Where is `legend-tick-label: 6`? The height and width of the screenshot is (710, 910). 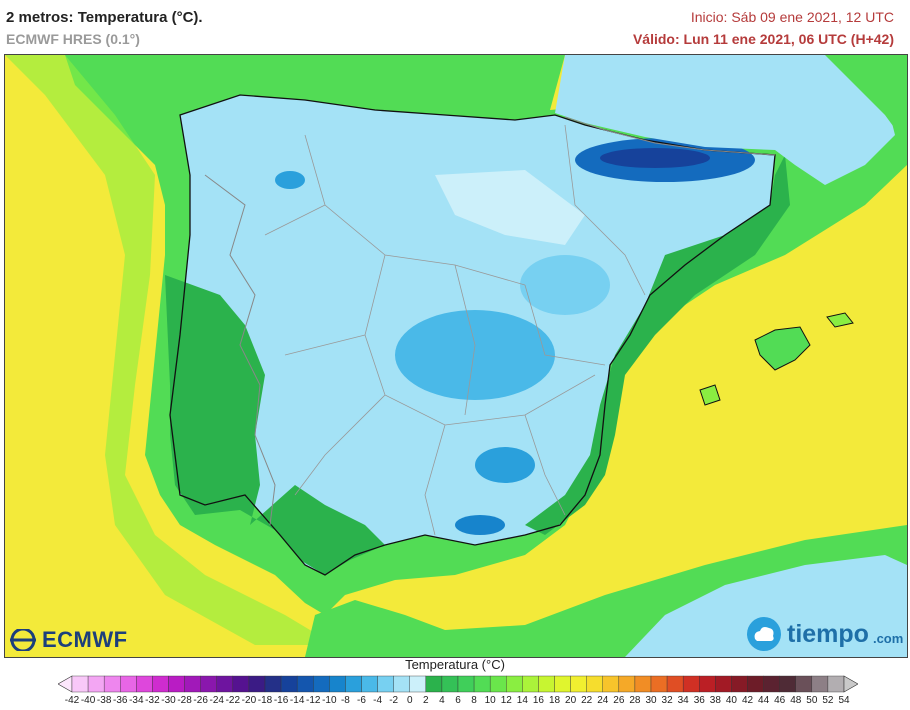 legend-tick-label: 6 is located at coordinates (458, 700).